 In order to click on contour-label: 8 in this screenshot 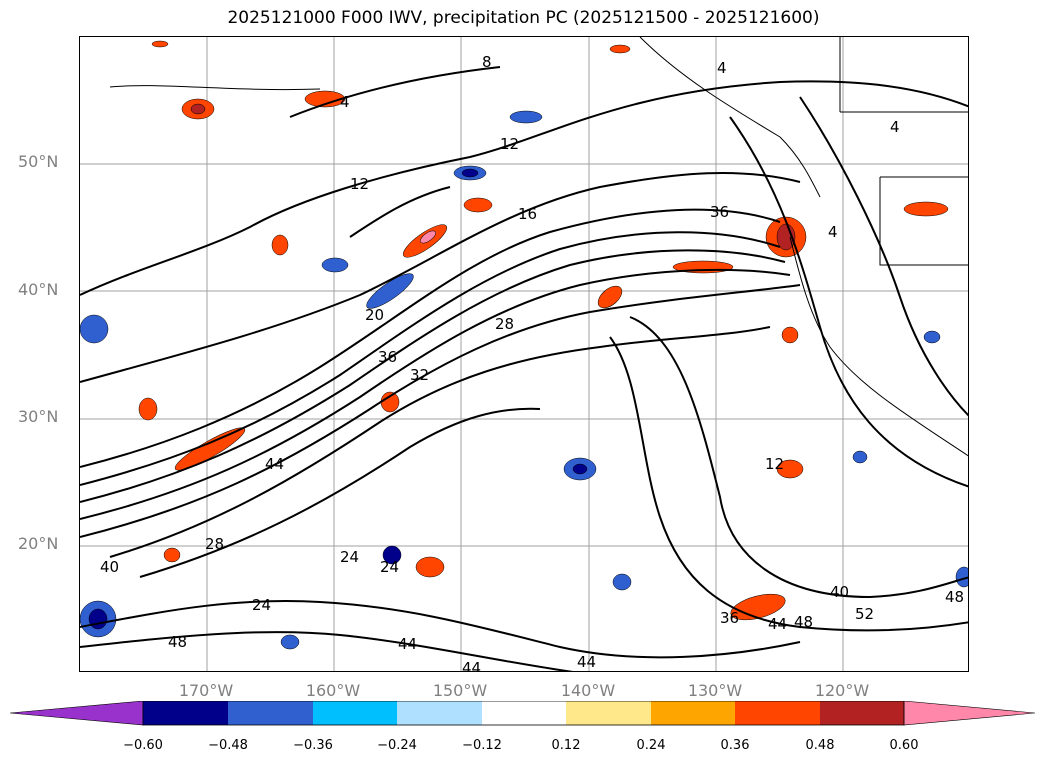, I will do `click(487, 62)`.